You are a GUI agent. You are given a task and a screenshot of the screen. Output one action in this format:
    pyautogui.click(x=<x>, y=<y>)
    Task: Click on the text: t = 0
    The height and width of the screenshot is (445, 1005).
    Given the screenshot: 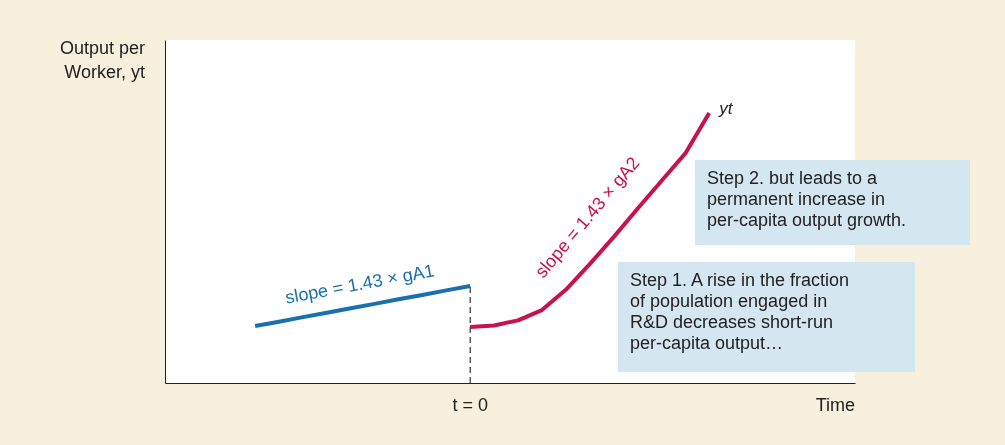 What is the action you would take?
    pyautogui.click(x=470, y=405)
    